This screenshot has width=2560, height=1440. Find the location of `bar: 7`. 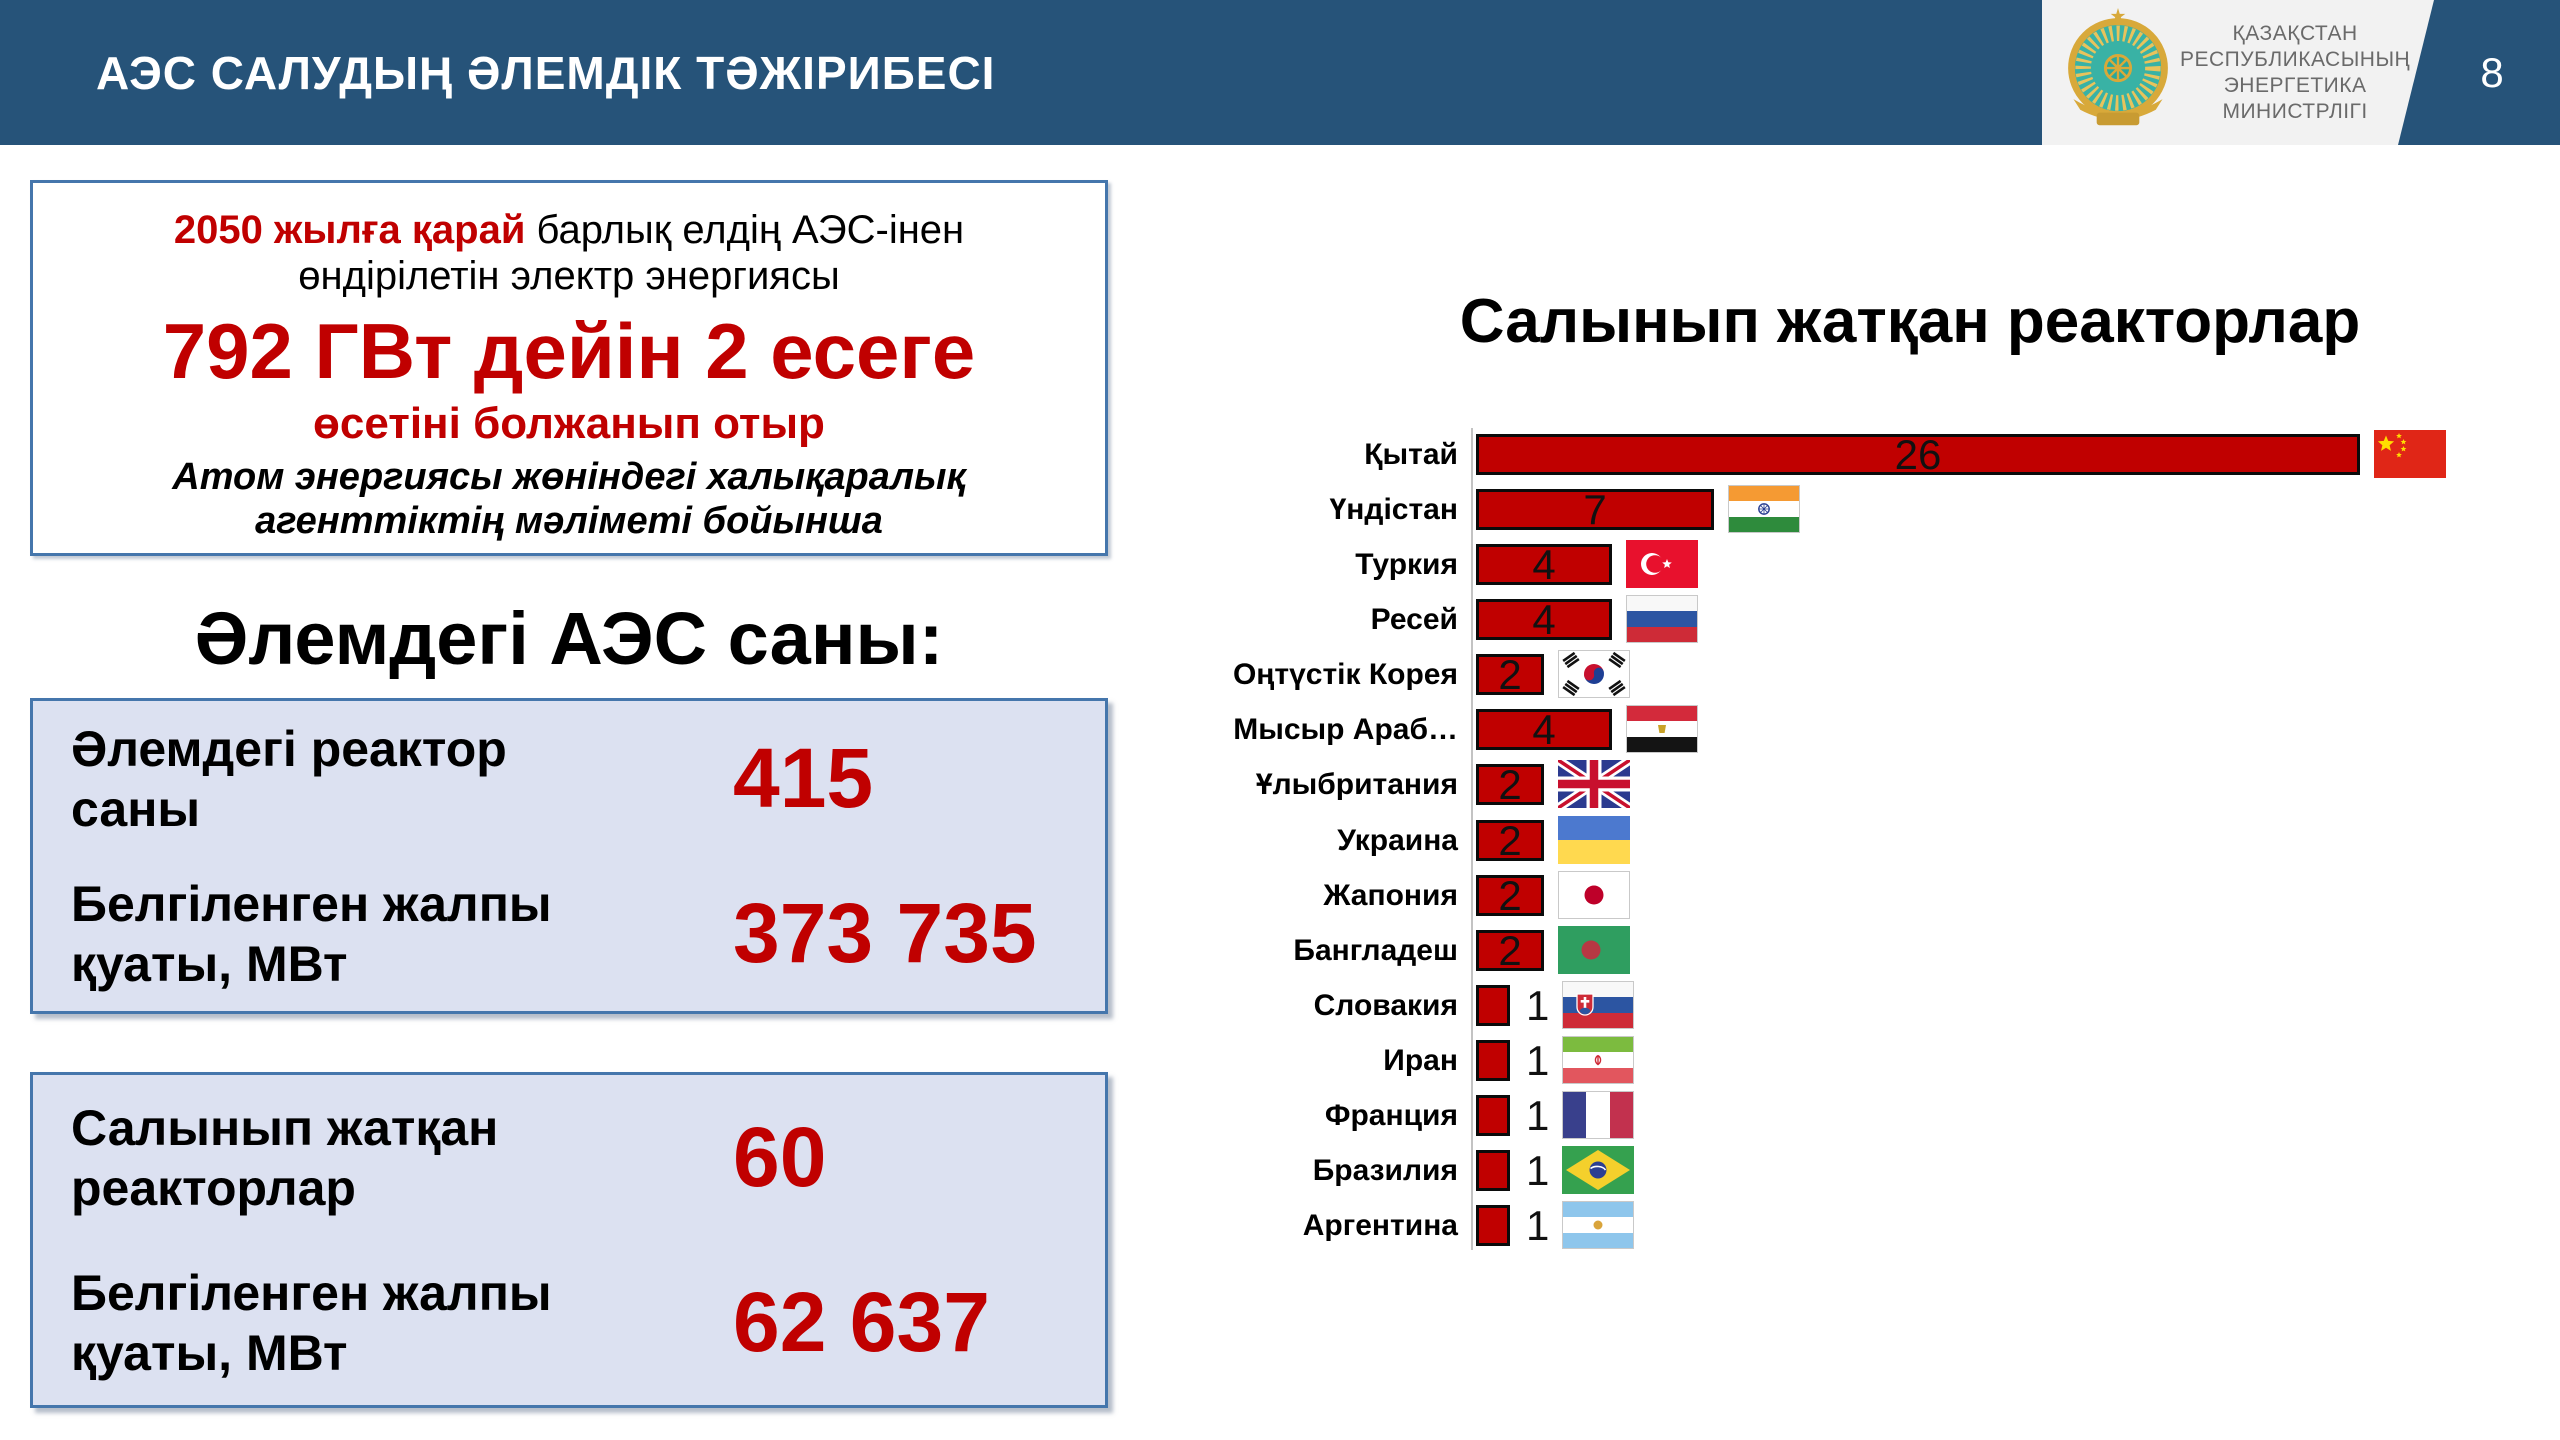

bar: 7 is located at coordinates (1595, 510).